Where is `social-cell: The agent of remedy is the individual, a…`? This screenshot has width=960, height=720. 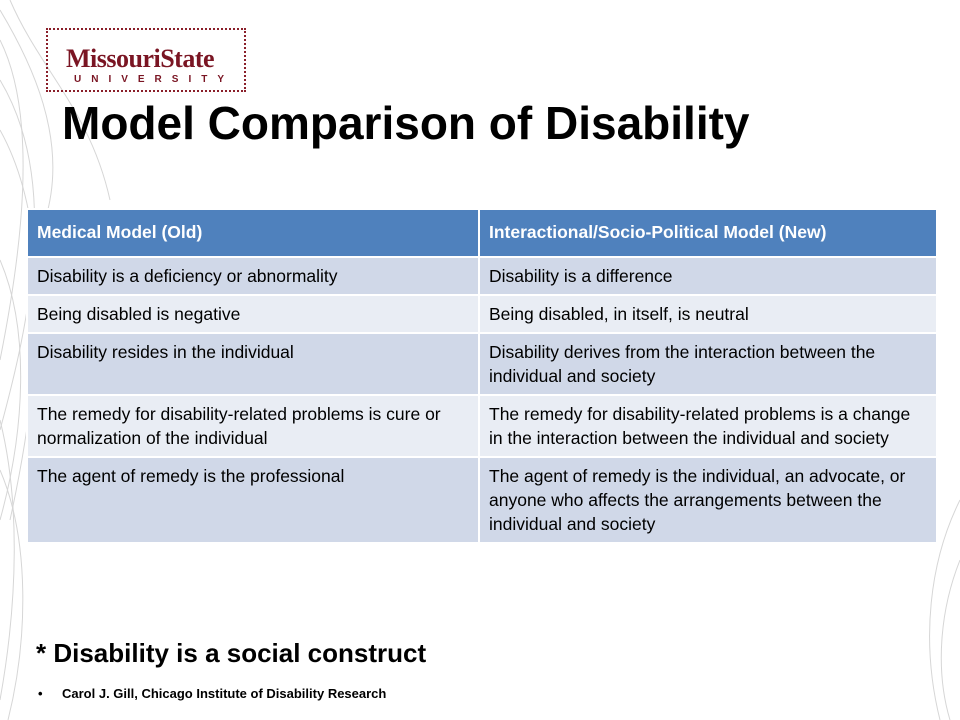 social-cell: The agent of remedy is the individual, a… is located at coordinates (708, 500).